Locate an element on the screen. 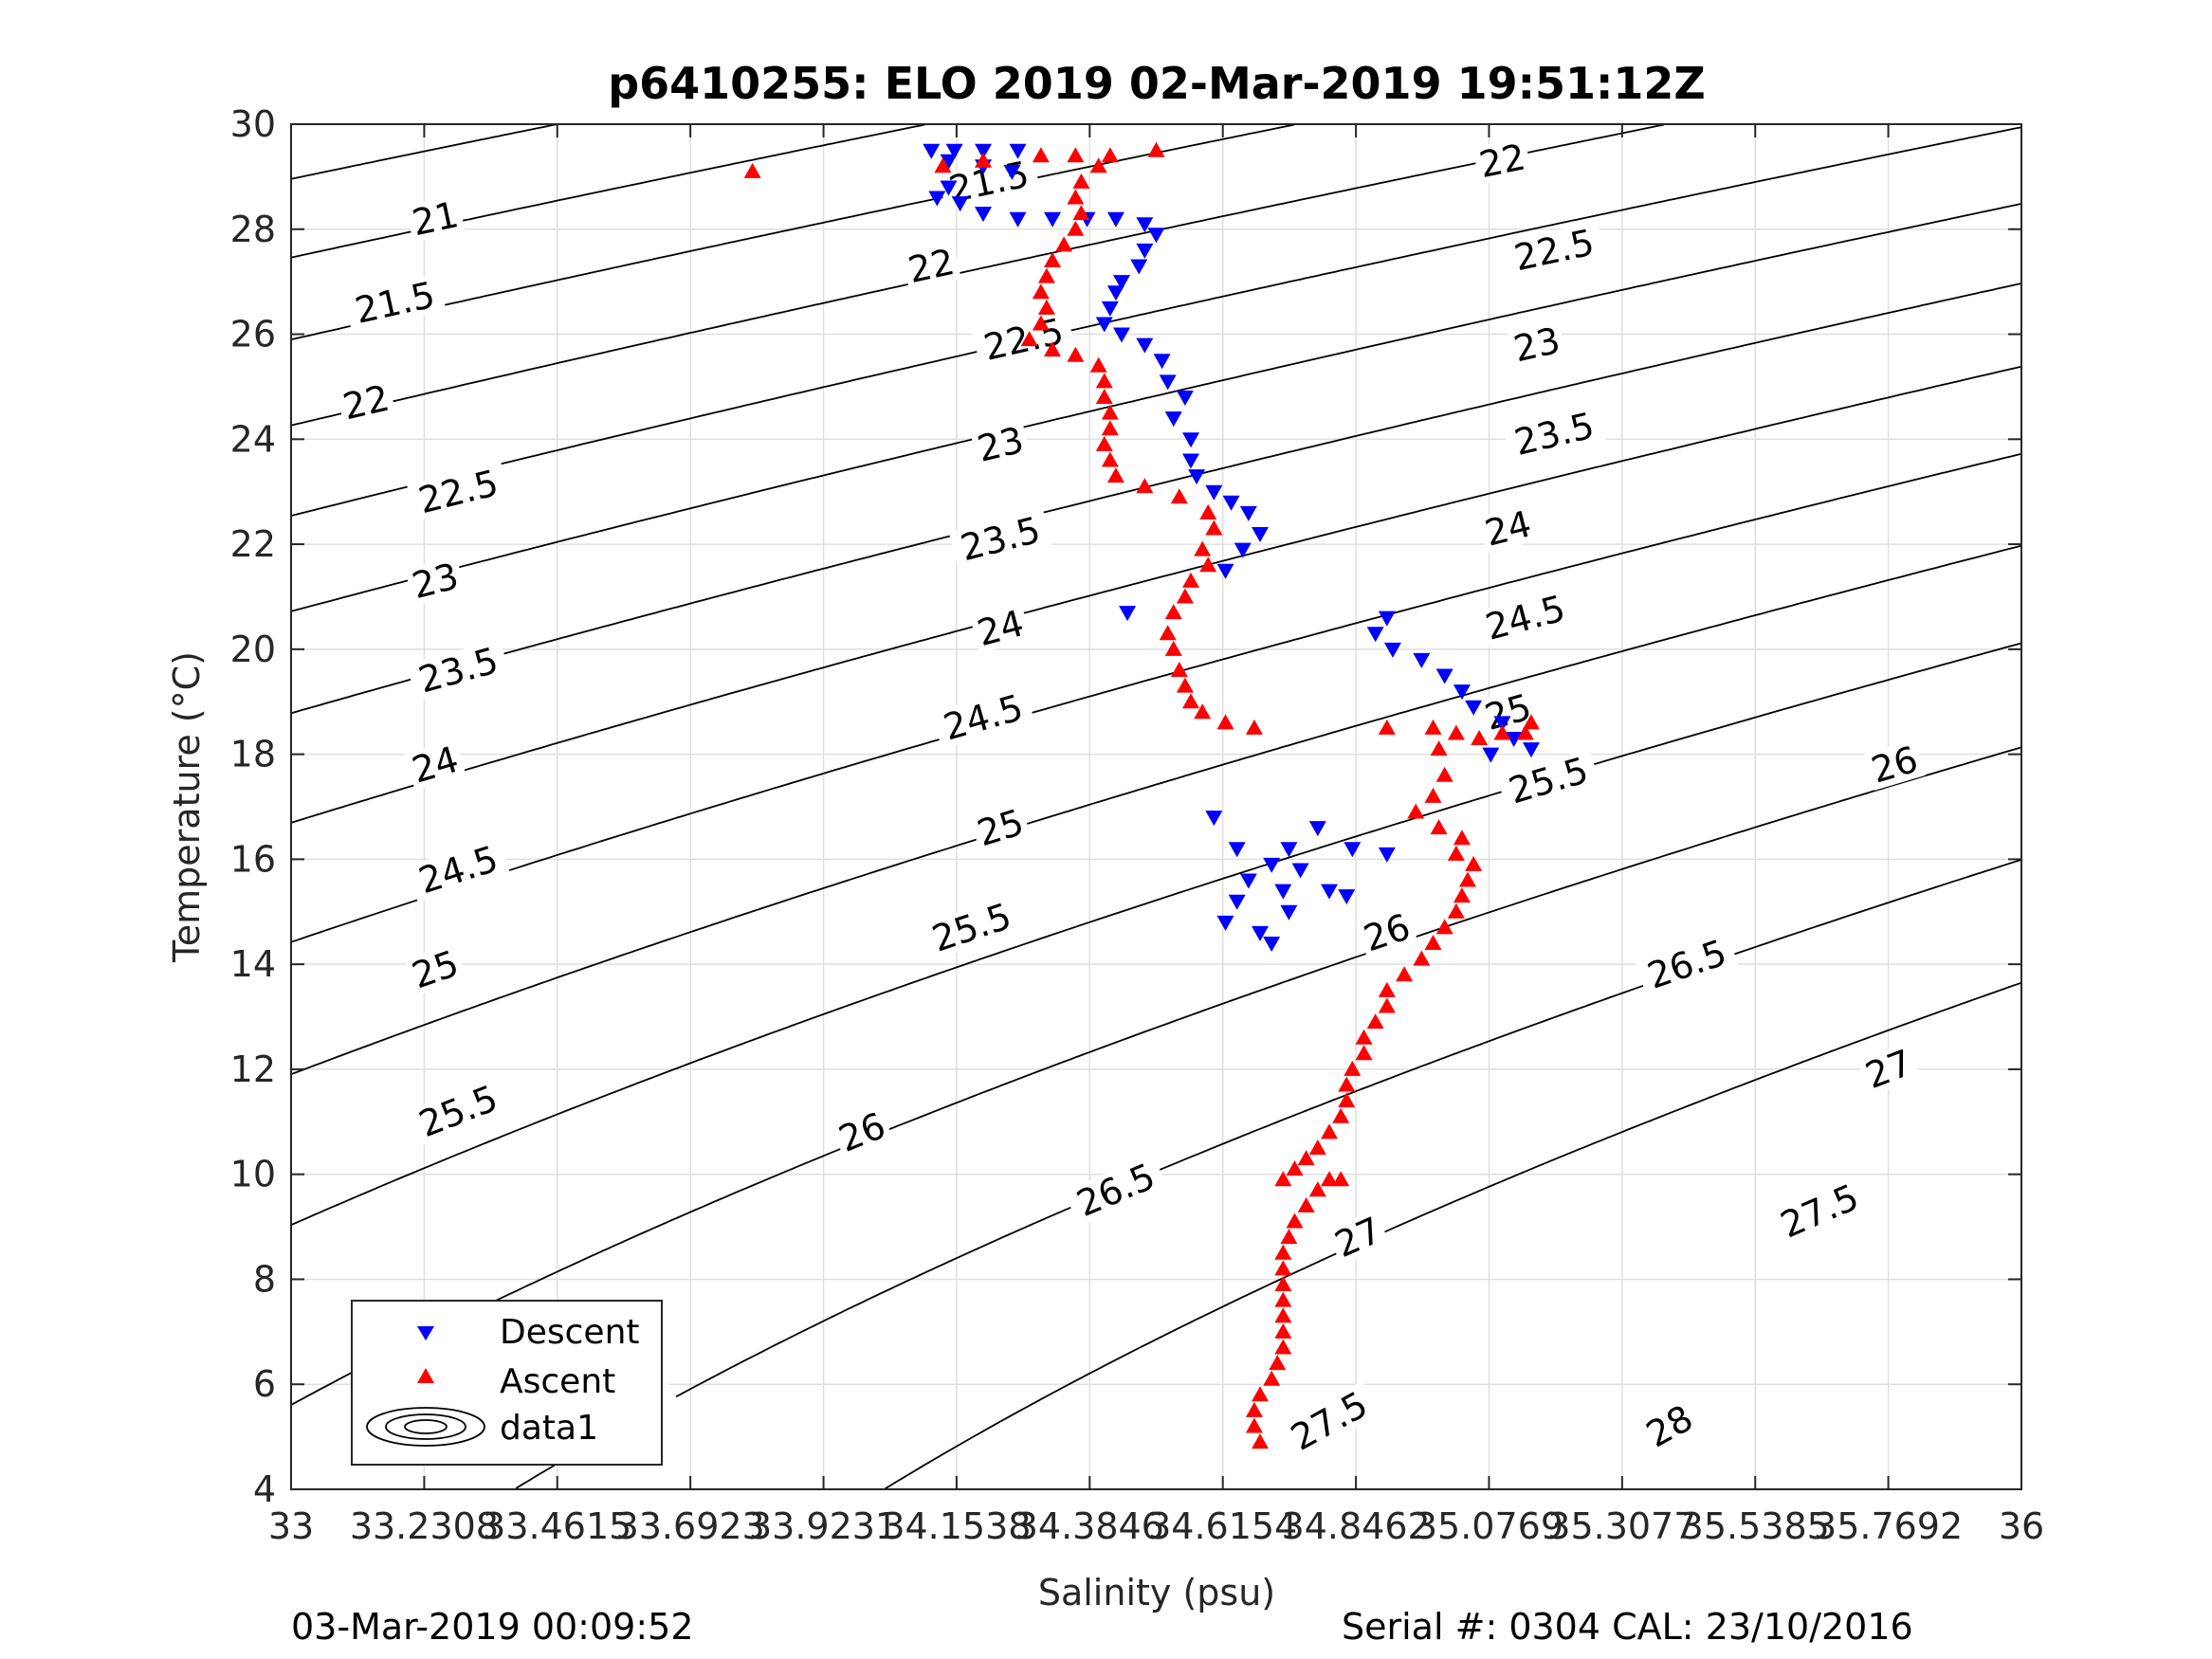 The width and height of the screenshot is (2212, 1659). x-tick-label: 33.2308 is located at coordinates (424, 1526).